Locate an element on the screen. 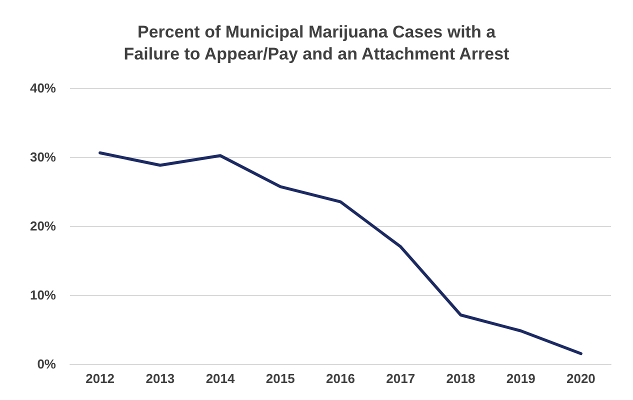 Image resolution: width=633 pixels, height=400 pixels. y-tick-label: 10% is located at coordinates (43, 295).